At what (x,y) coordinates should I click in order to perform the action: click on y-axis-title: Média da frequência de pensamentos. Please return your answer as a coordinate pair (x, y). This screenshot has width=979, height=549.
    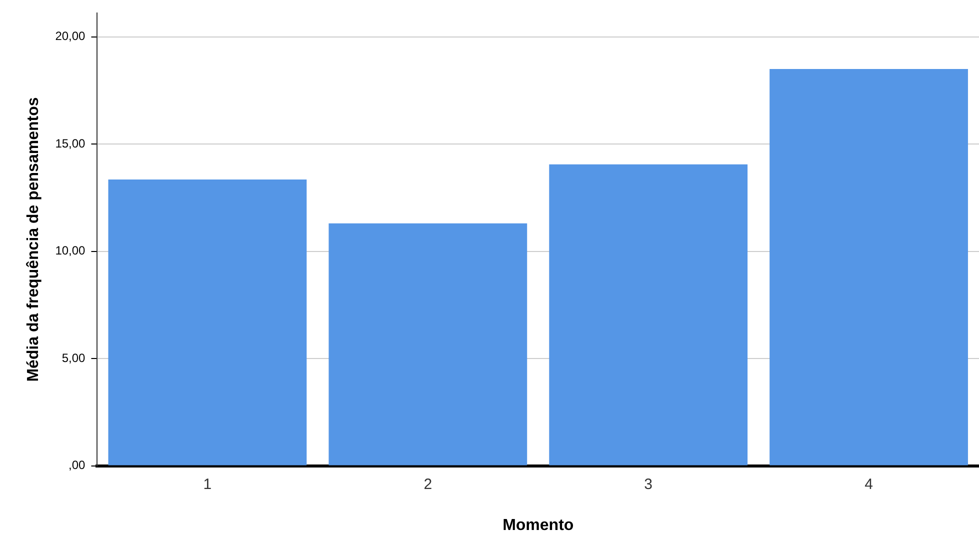
    Looking at the image, I should click on (33, 239).